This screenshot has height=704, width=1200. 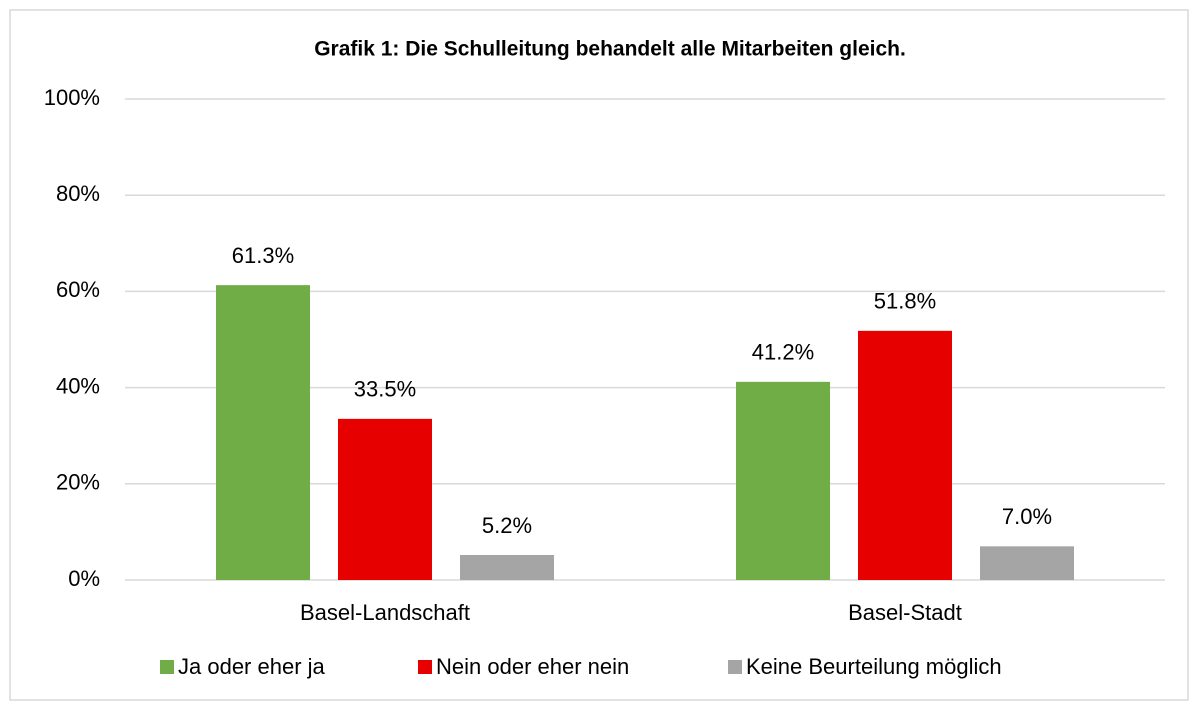 I want to click on value-label: 41.2%, so click(x=783, y=352).